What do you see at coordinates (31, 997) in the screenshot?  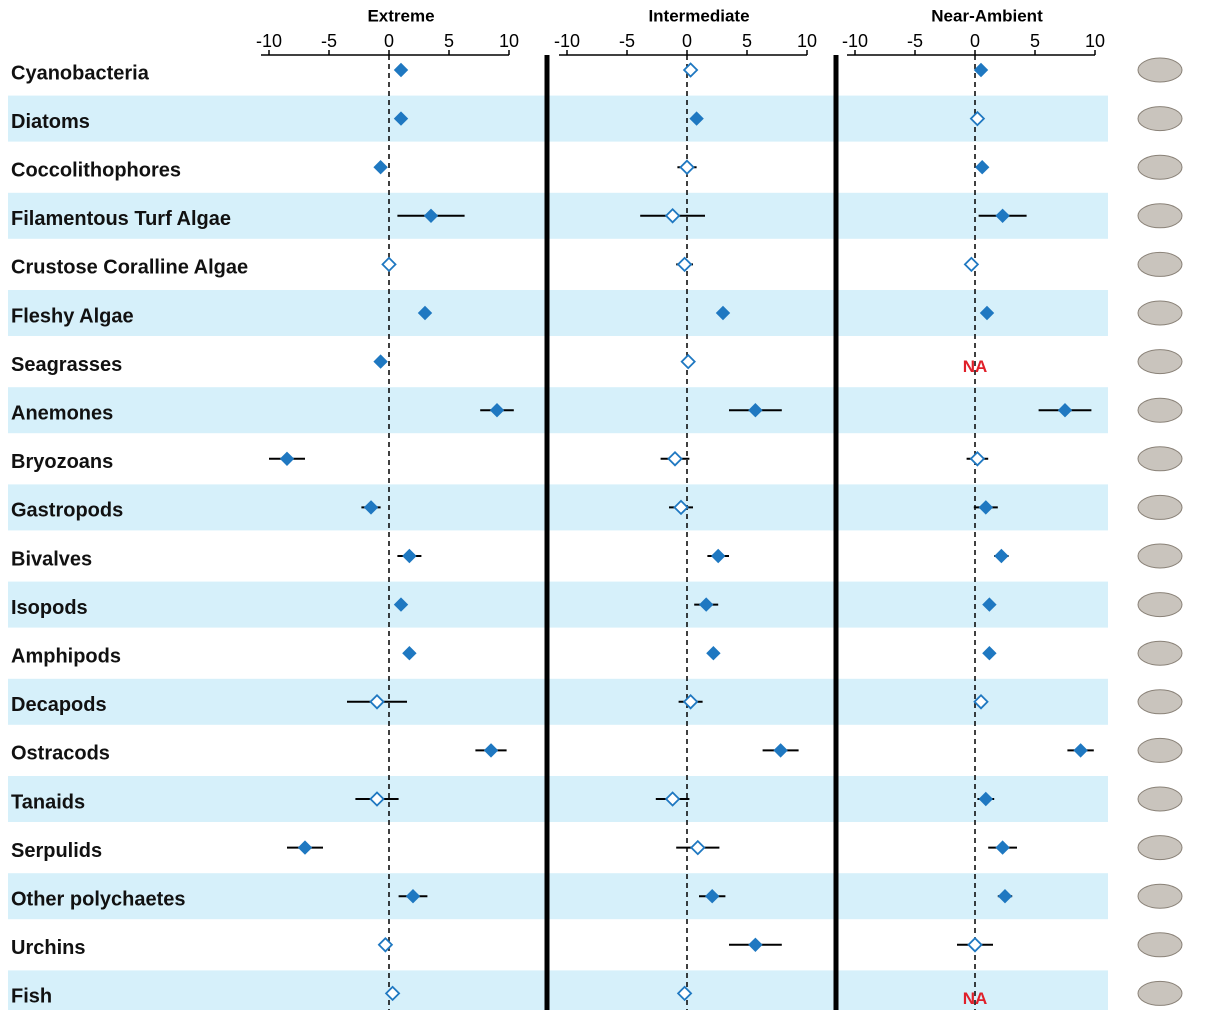 I see `category-label: Fish` at bounding box center [31, 997].